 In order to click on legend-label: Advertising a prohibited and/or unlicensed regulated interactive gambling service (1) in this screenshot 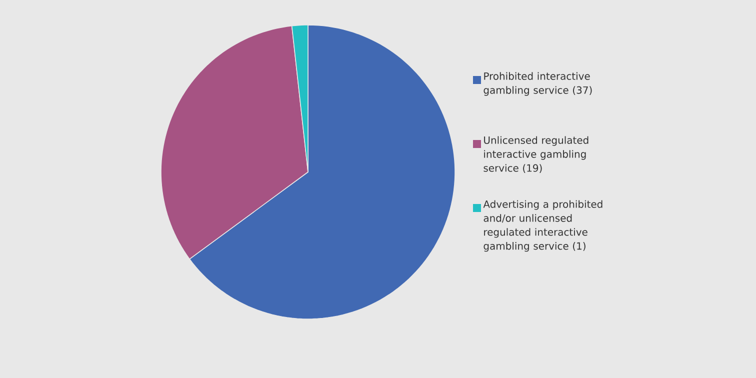, I will do `click(542, 226)`.